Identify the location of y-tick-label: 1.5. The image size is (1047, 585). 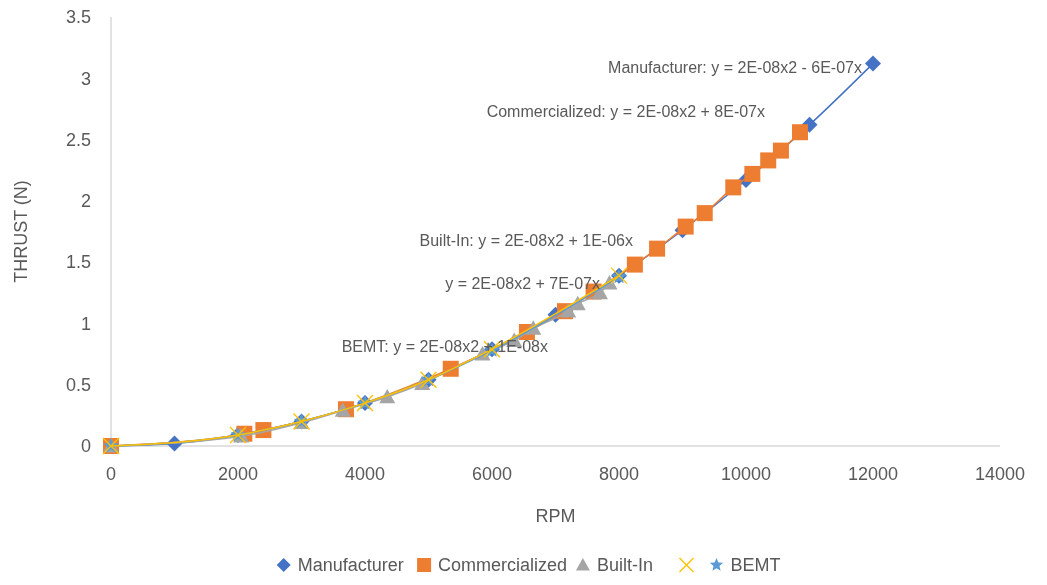
(78, 262).